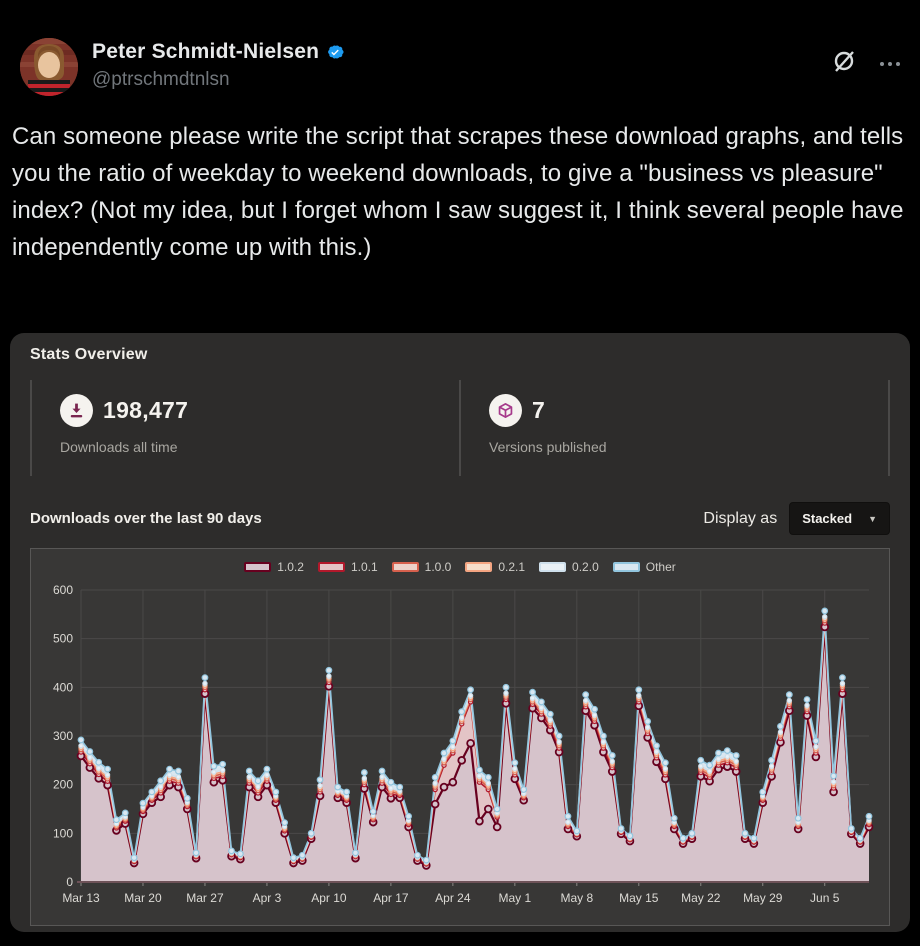  I want to click on svg-text: May 29, so click(763, 898).